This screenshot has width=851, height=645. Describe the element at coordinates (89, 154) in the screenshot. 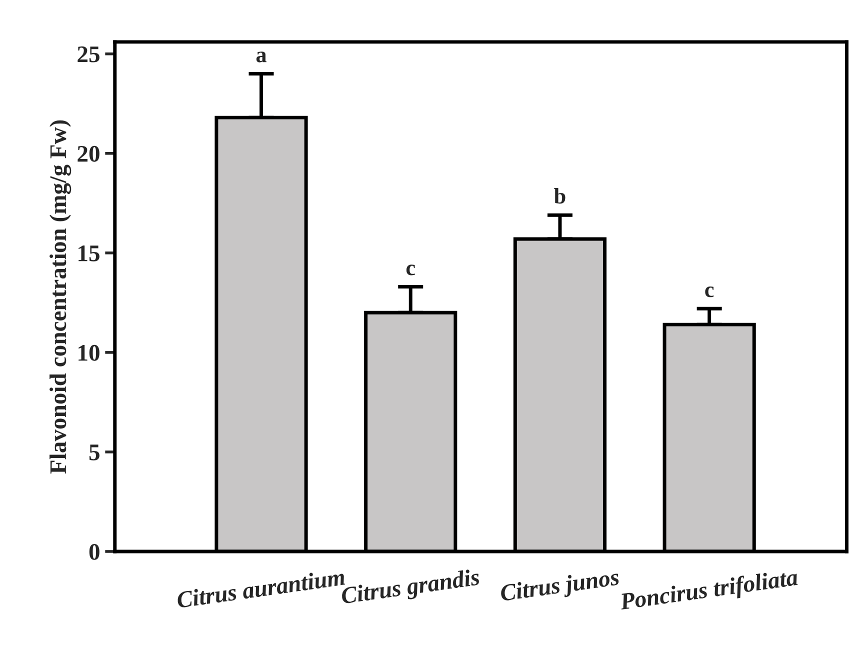

I see `y-tick-label: 20` at that location.